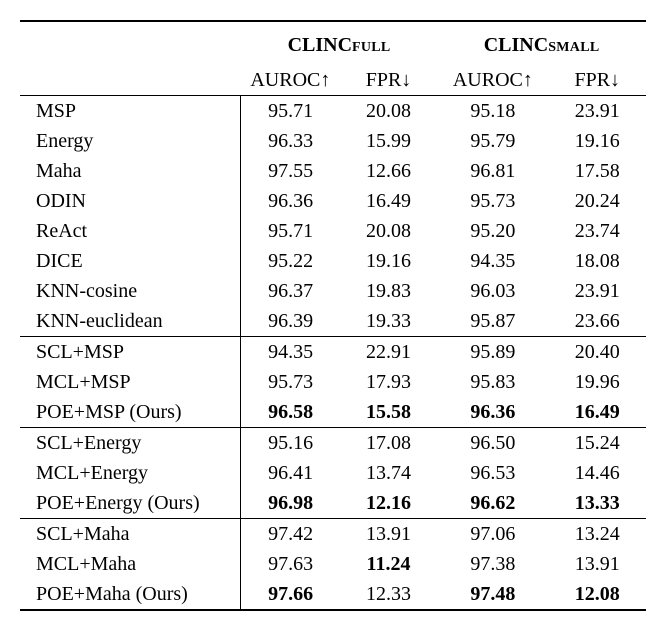  What do you see at coordinates (291, 473) in the screenshot?
I see `metric-value: 96.41` at bounding box center [291, 473].